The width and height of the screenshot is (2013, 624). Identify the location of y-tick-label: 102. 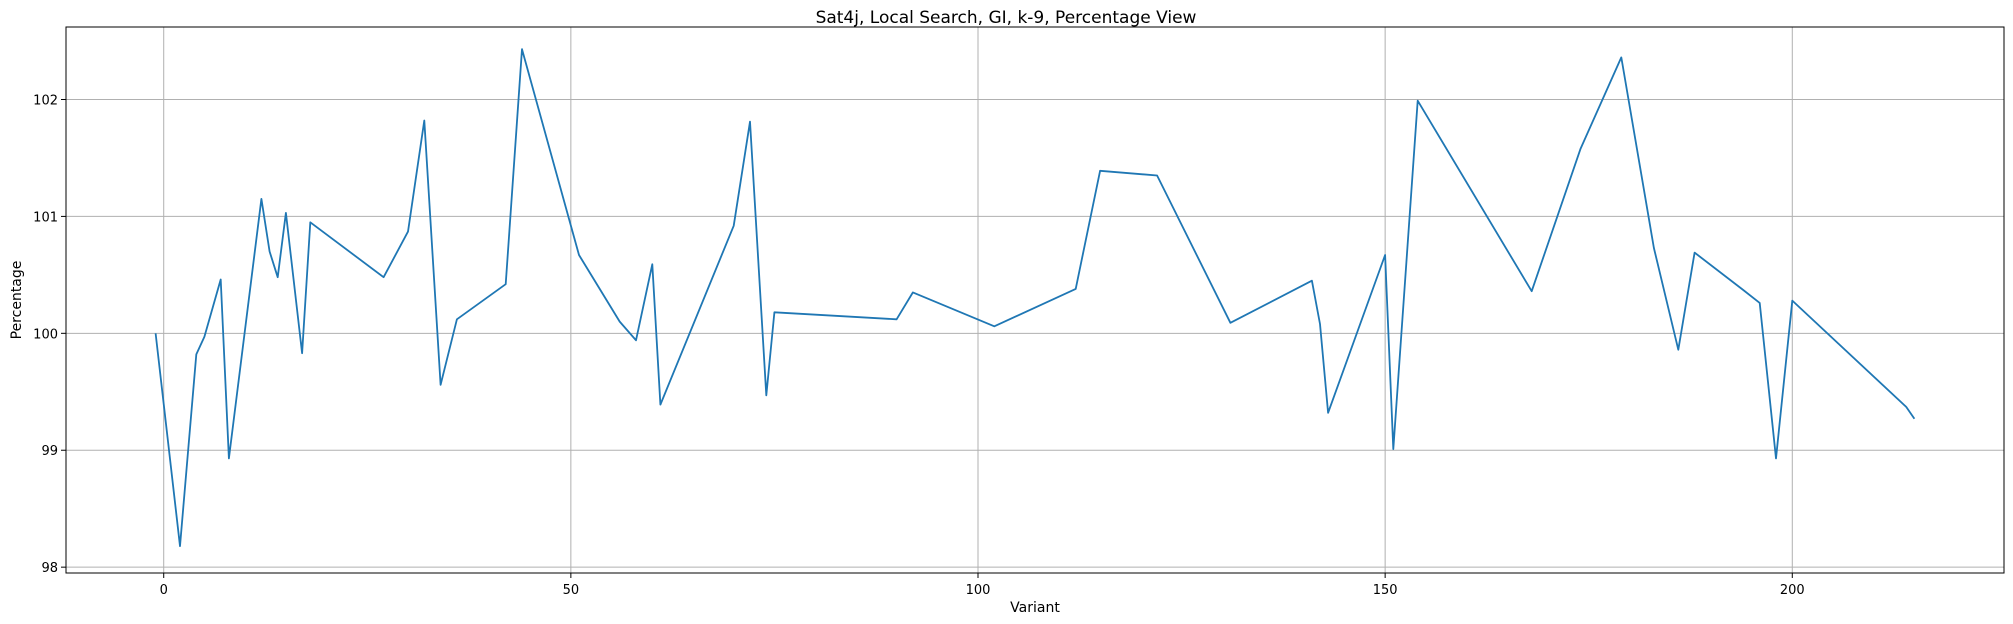
(45, 100).